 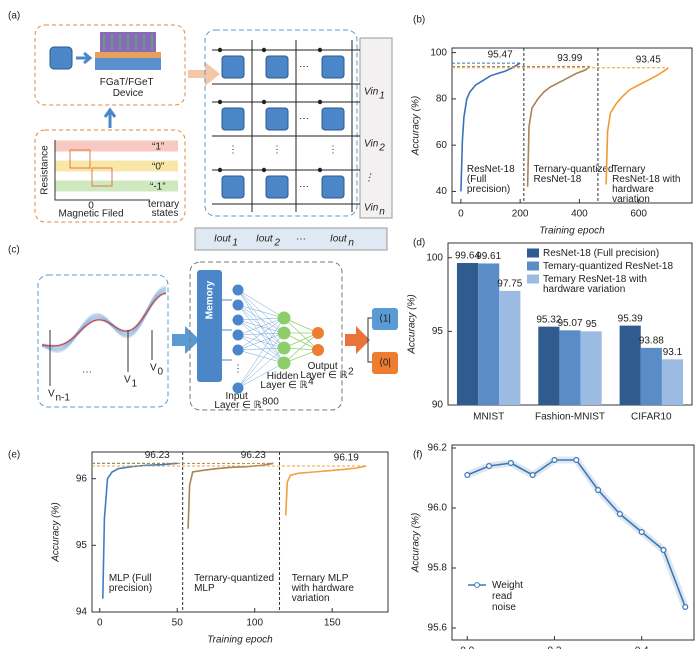 I want to click on data-label: 95.39, so click(x=630, y=318).